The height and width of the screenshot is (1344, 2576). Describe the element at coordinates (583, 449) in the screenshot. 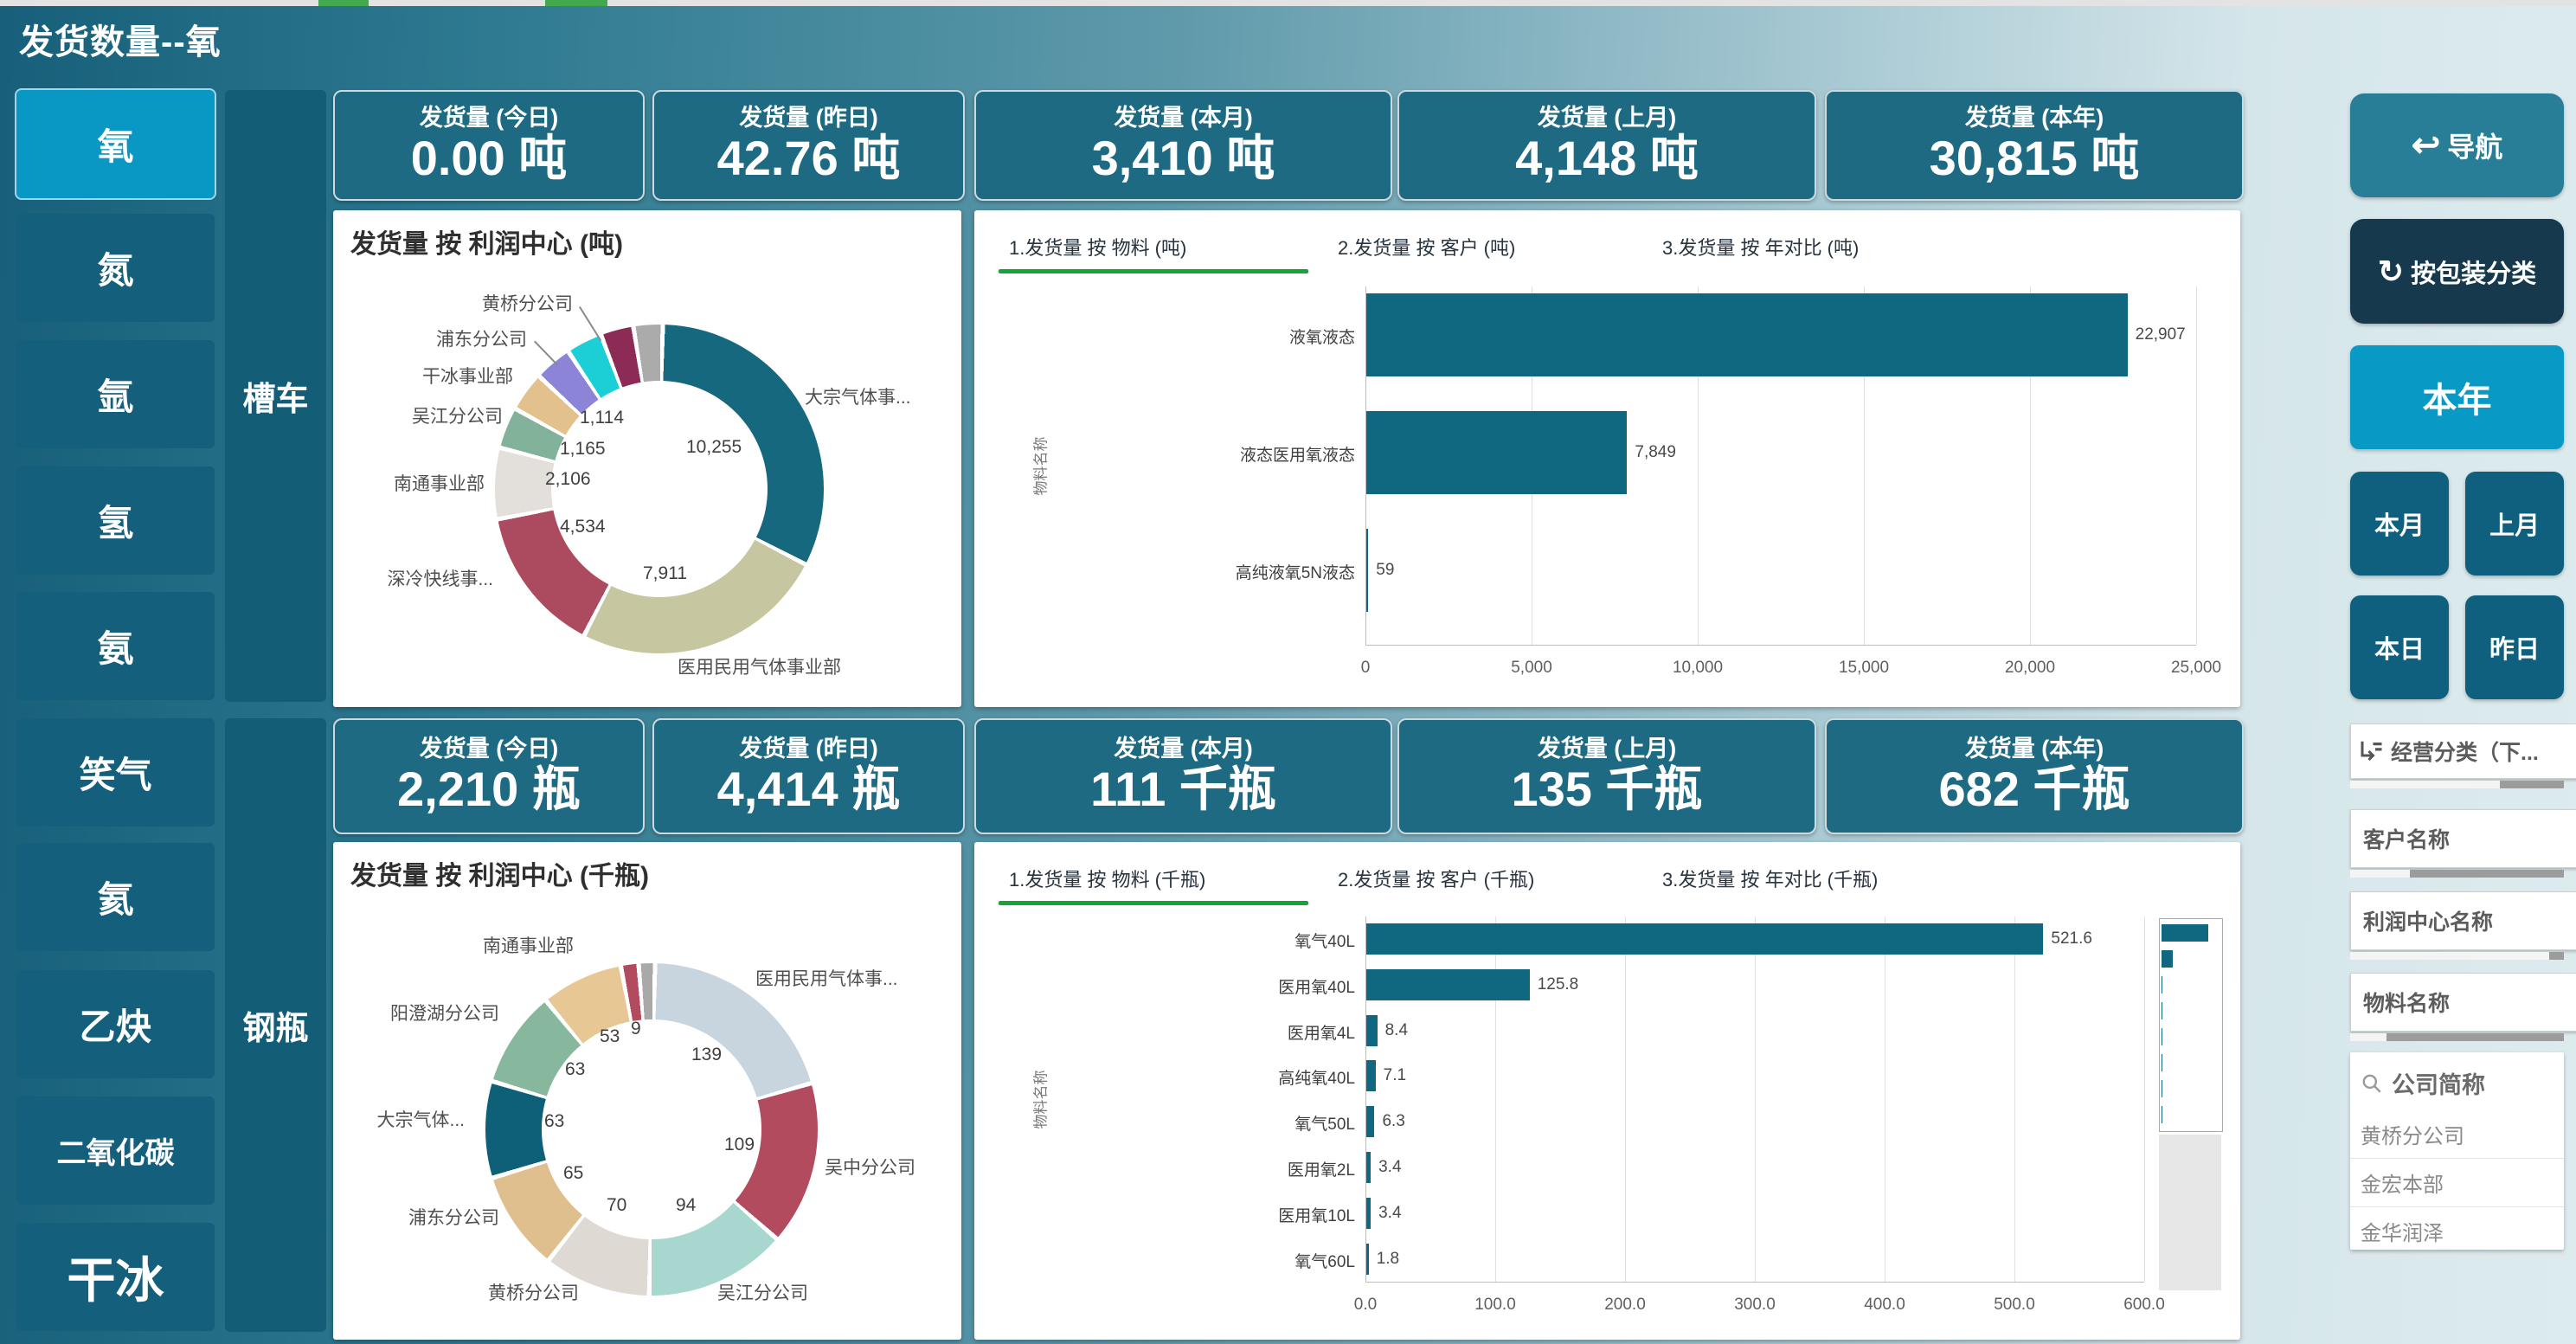

I see `donut-value-label: 1,165` at that location.